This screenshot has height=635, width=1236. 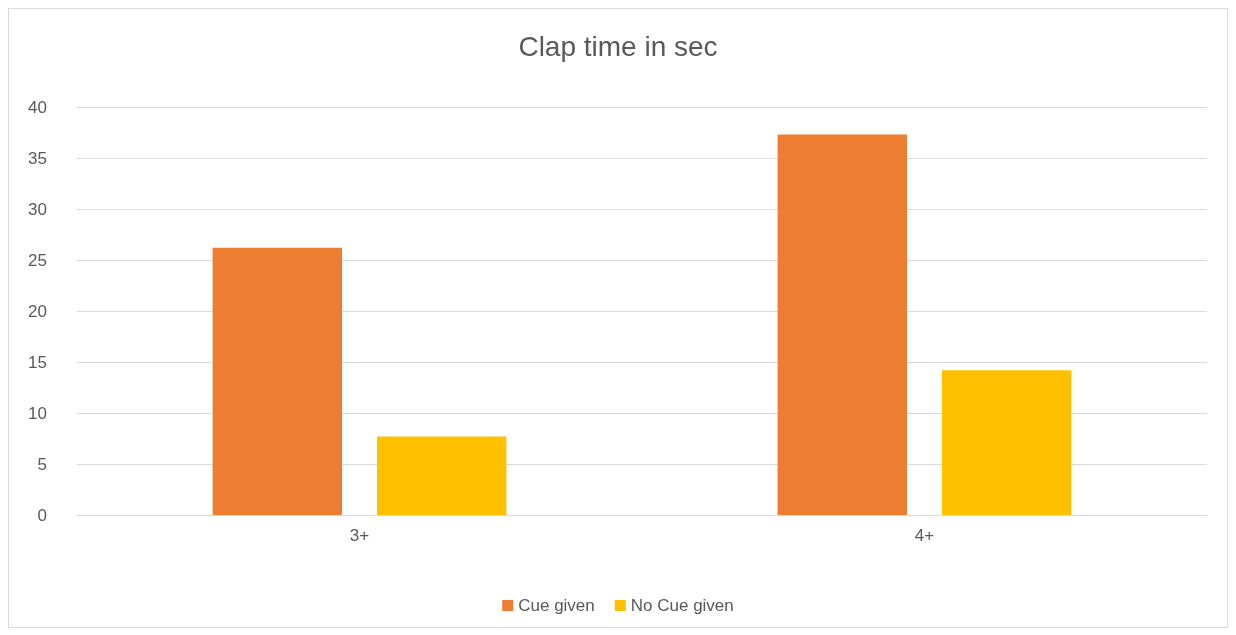 What do you see at coordinates (37, 362) in the screenshot?
I see `y-tick-label: 15` at bounding box center [37, 362].